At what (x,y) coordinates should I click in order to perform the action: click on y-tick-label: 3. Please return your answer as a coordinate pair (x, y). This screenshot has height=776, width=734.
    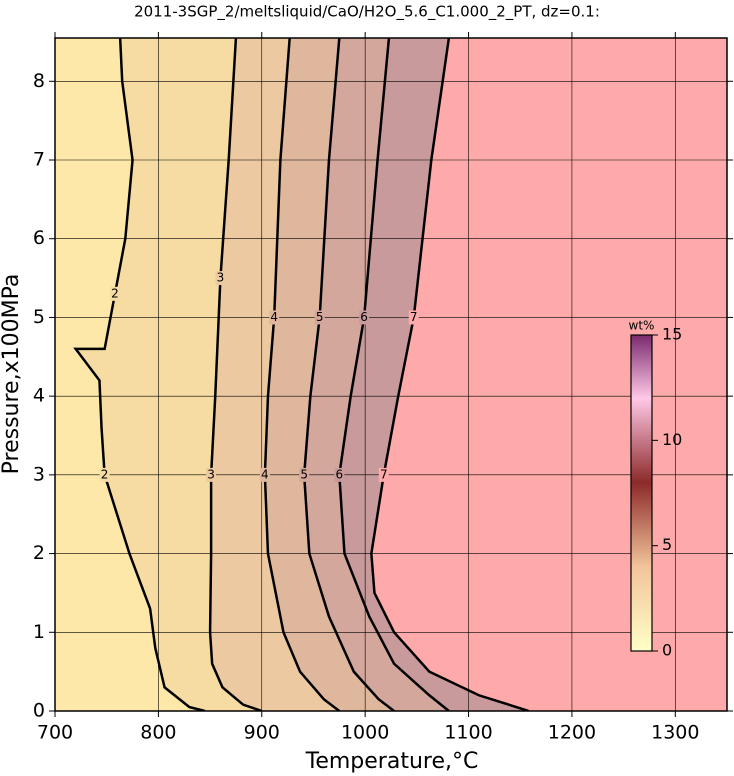
    Looking at the image, I should click on (39, 474).